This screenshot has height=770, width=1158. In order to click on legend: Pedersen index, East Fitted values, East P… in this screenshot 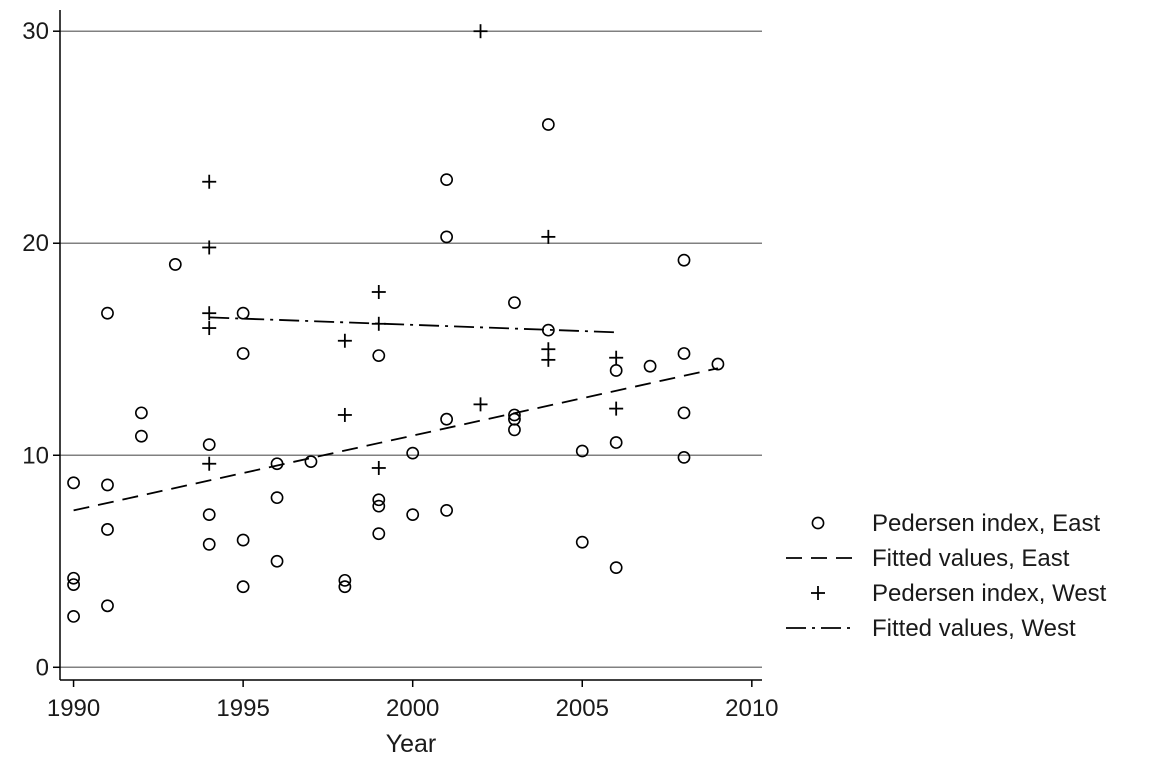, I will do `click(946, 576)`.